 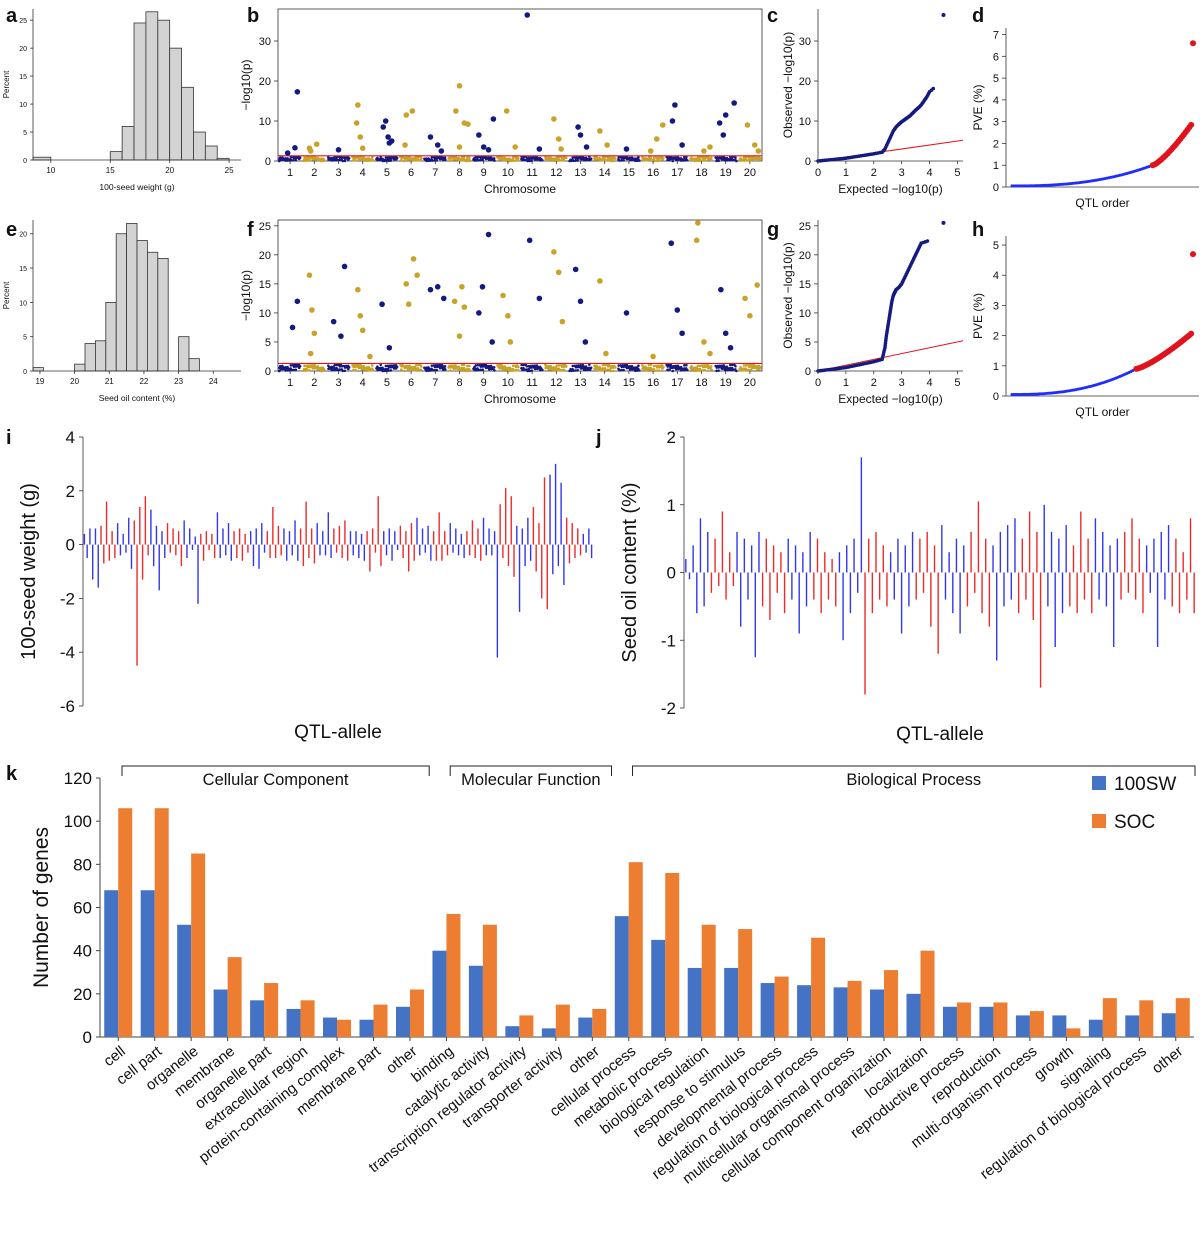 I want to click on chromosome-label: 18, so click(x=701, y=173).